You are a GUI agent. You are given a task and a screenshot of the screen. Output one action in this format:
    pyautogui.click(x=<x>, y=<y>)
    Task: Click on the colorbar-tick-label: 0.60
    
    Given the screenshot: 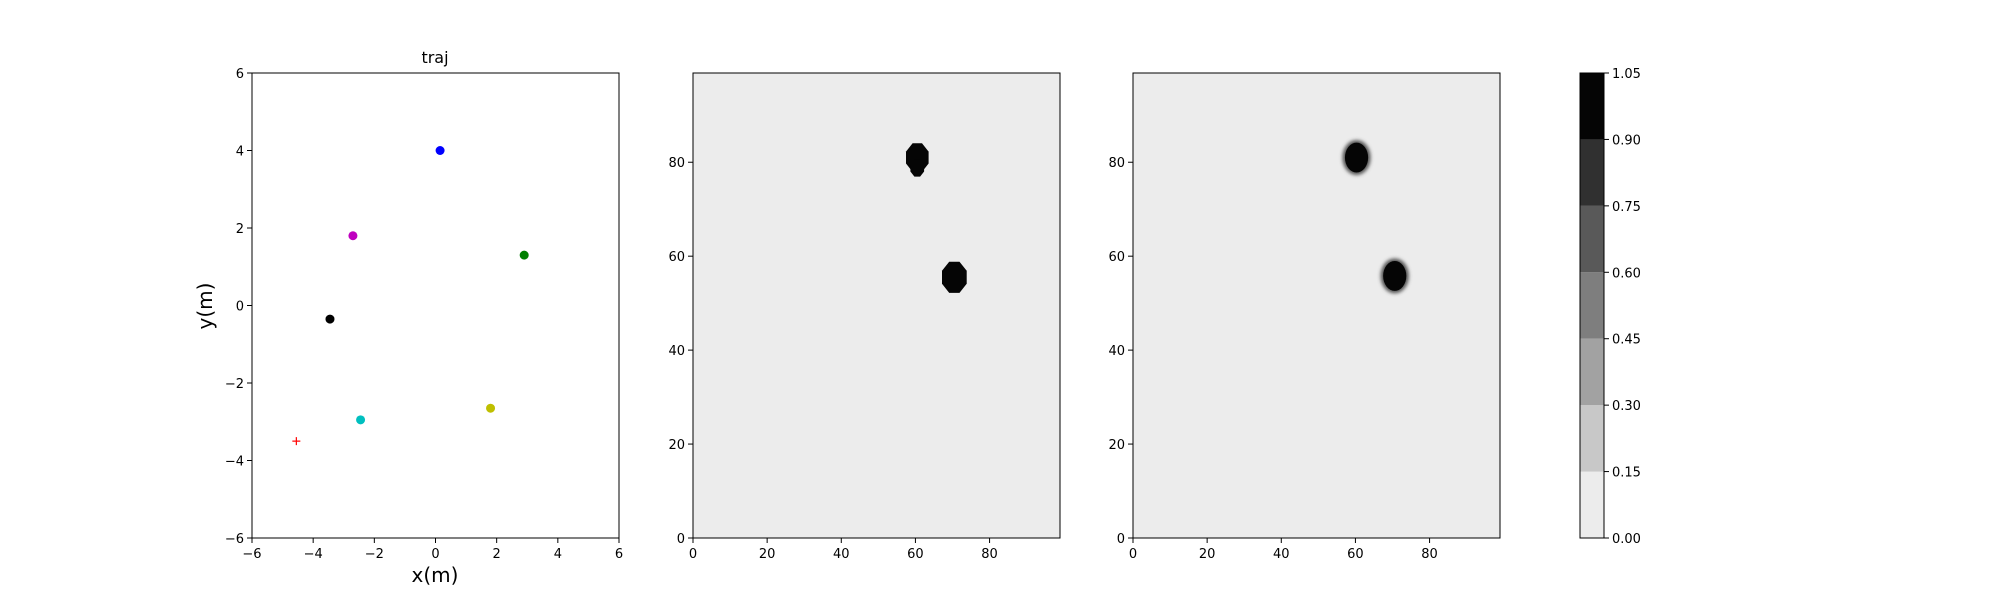 What is the action you would take?
    pyautogui.click(x=1626, y=273)
    